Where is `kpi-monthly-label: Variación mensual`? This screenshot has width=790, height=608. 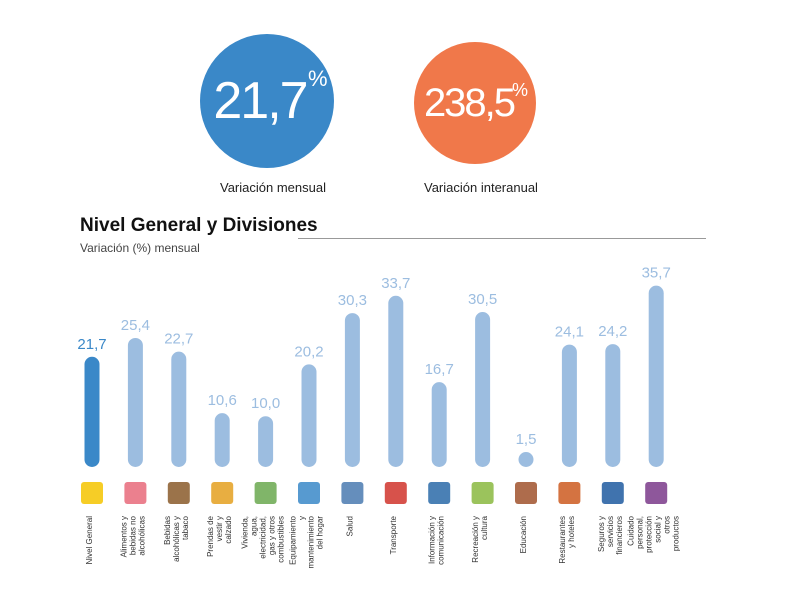
kpi-monthly-label: Variación mensual is located at coordinates (273, 187).